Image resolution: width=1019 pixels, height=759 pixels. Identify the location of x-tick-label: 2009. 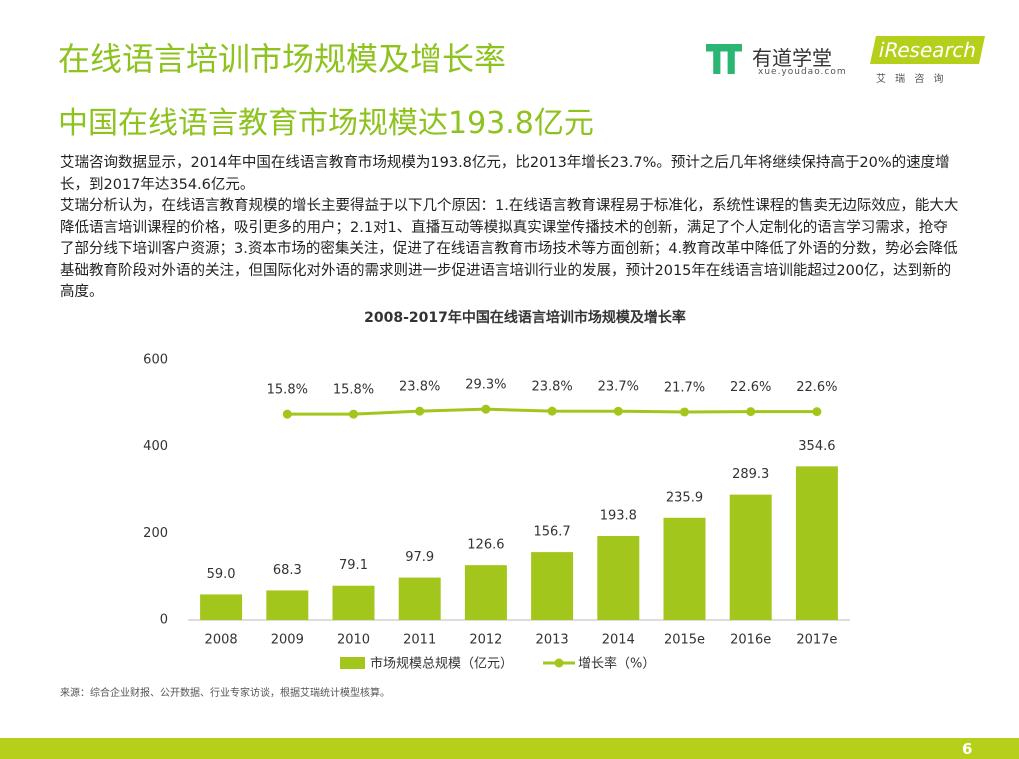
(287, 640).